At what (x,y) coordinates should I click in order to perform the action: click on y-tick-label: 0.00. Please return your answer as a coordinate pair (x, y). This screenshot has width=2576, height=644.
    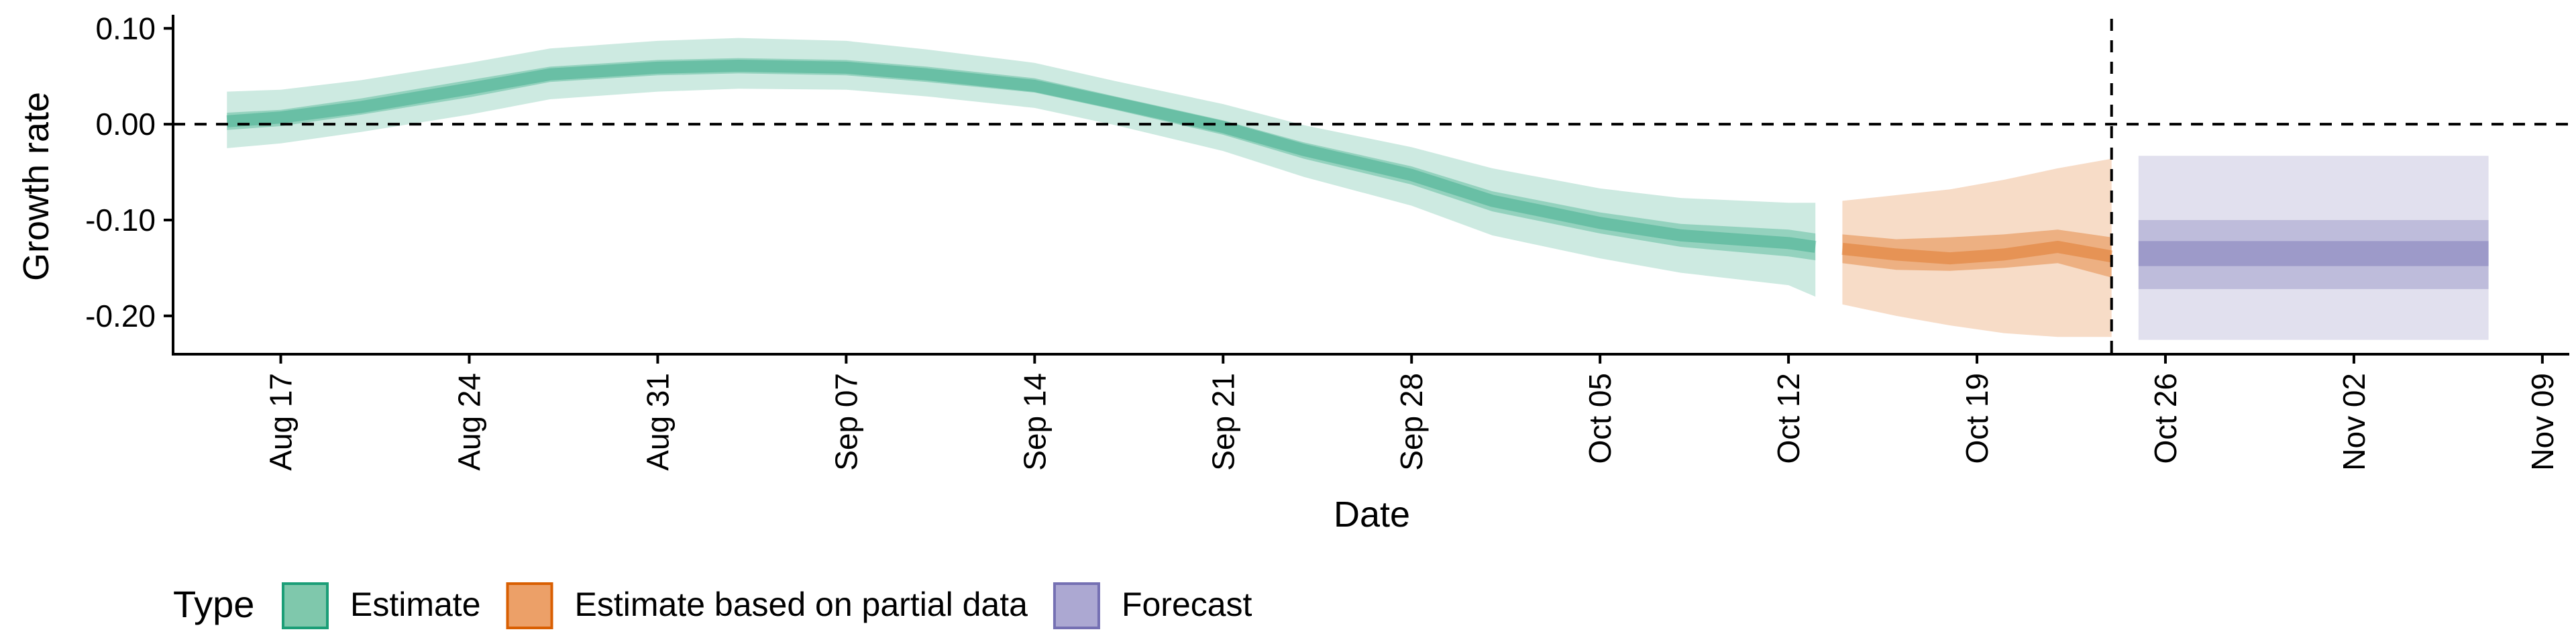
    Looking at the image, I should click on (125, 124).